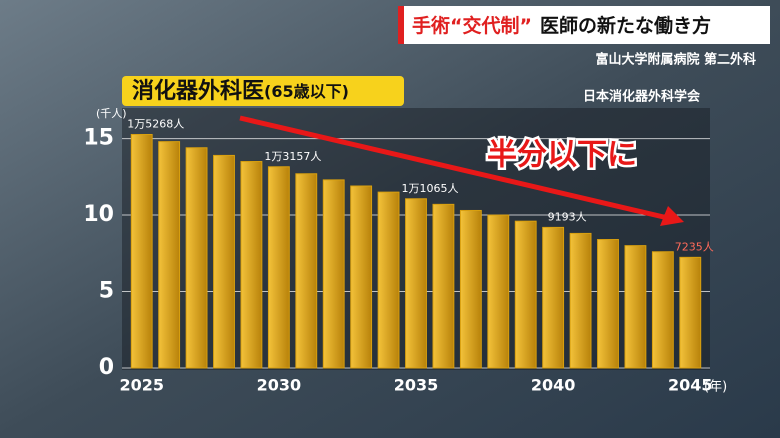 The height and width of the screenshot is (438, 780). I want to click on value-label: 7235人, so click(694, 246).